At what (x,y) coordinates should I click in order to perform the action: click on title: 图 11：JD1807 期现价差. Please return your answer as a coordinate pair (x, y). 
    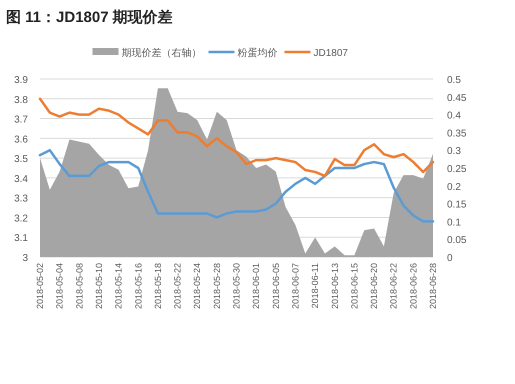
    Looking at the image, I should click on (89, 17).